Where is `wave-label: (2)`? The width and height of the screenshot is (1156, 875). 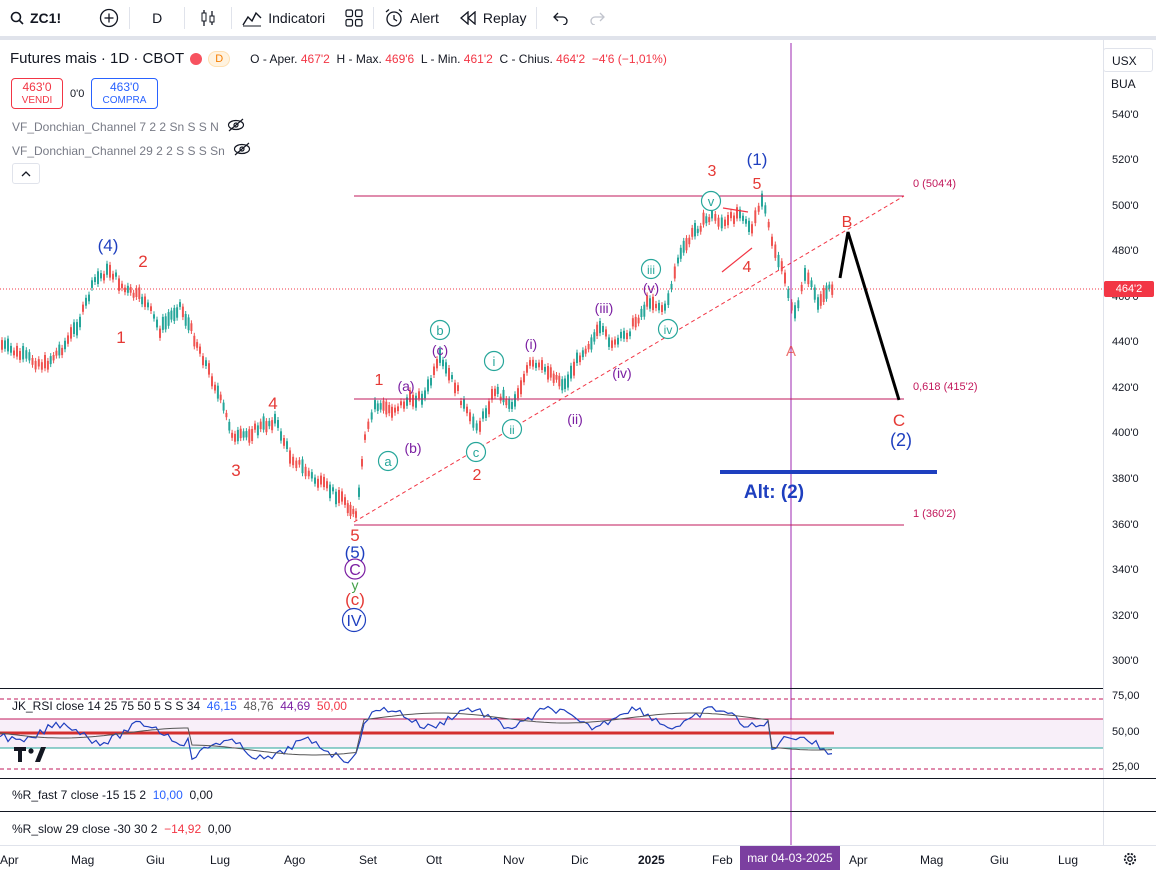
wave-label: (2) is located at coordinates (901, 440).